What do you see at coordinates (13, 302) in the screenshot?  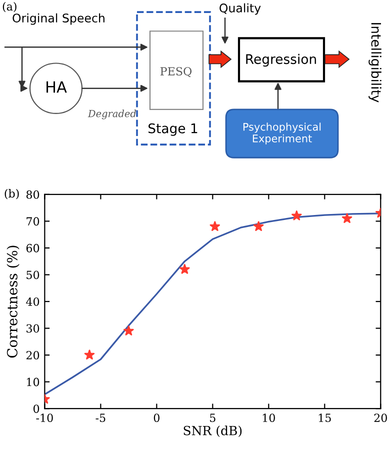 I see `y-axis-title: Correctness (%)` at bounding box center [13, 302].